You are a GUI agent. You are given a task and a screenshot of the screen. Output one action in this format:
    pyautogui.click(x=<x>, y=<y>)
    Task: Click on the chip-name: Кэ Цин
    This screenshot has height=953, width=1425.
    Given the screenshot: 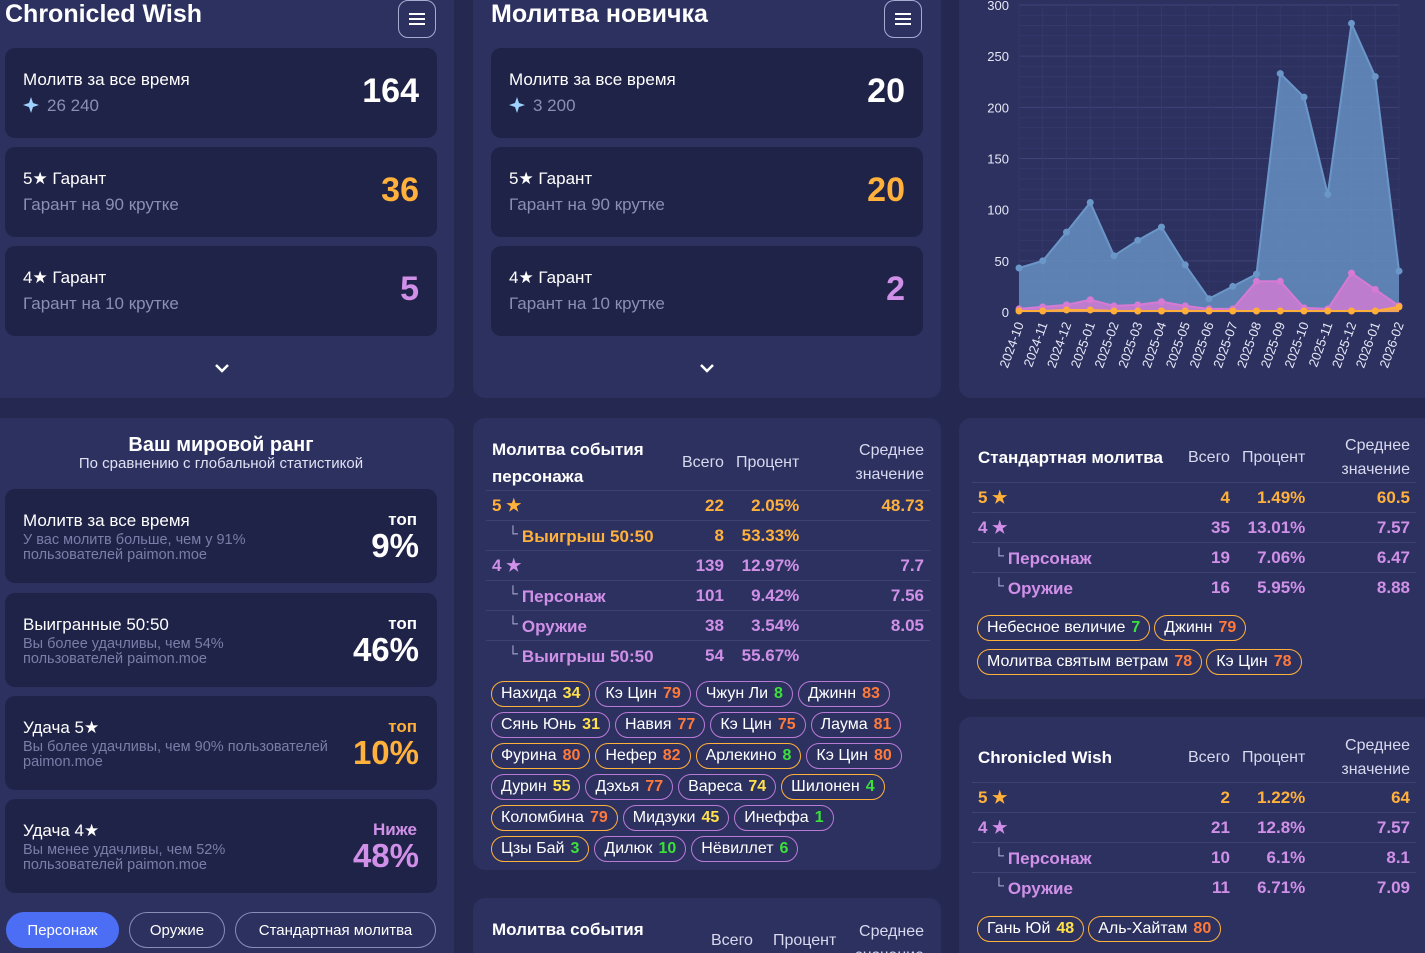 What is the action you would take?
    pyautogui.click(x=631, y=693)
    